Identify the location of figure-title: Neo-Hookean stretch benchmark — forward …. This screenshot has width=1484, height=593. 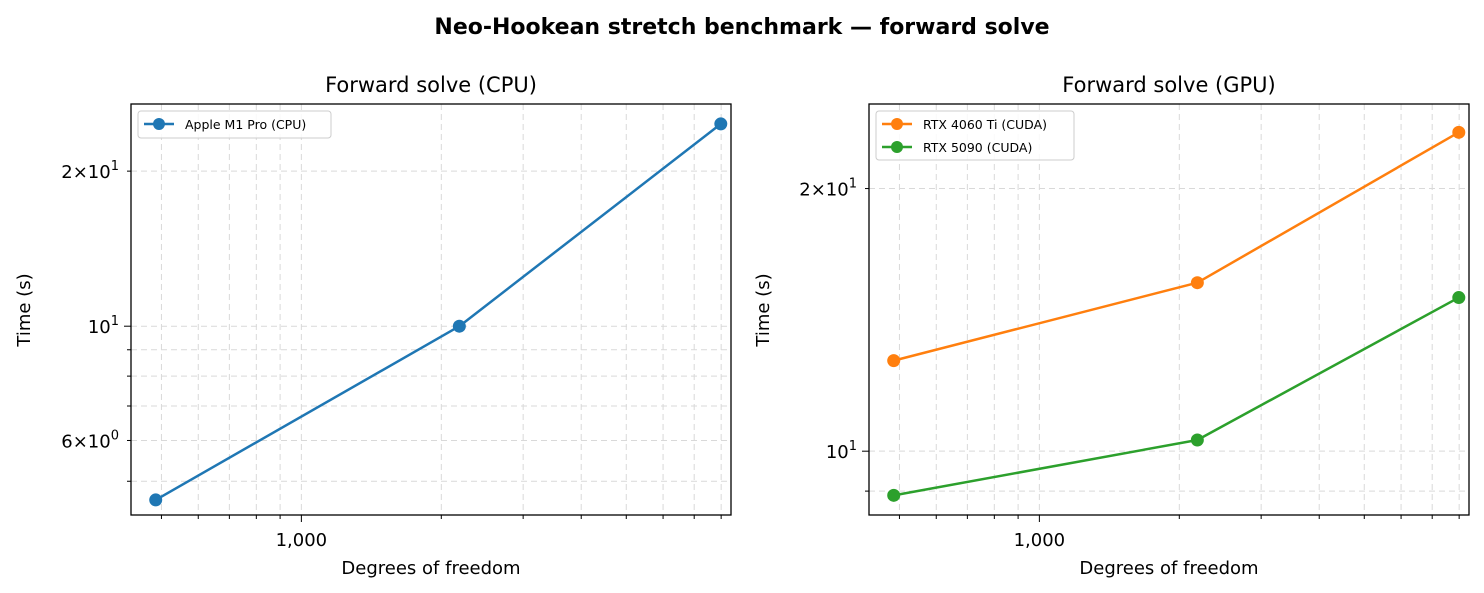
(741, 27).